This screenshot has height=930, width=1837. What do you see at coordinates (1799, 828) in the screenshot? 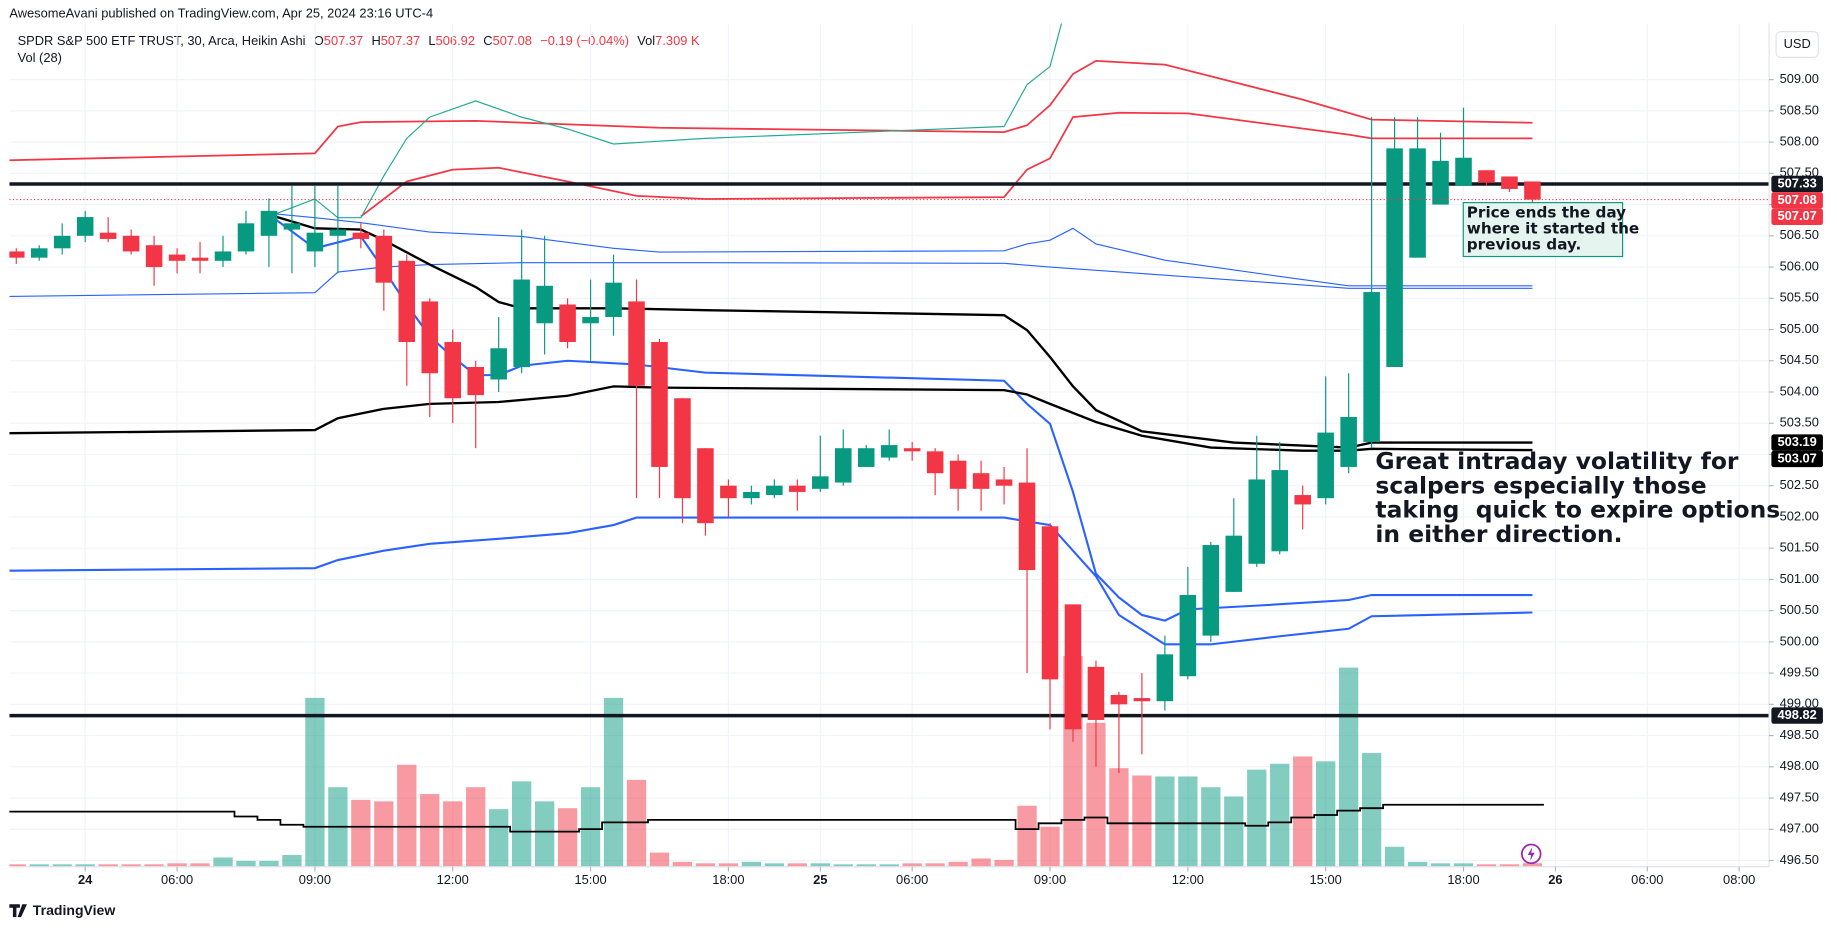
I see `y-tick-label: 497.00` at bounding box center [1799, 828].